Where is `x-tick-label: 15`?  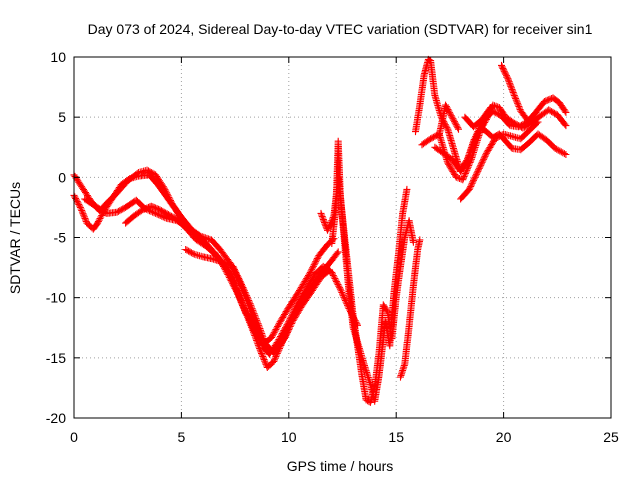
x-tick-label: 15 is located at coordinates (396, 437).